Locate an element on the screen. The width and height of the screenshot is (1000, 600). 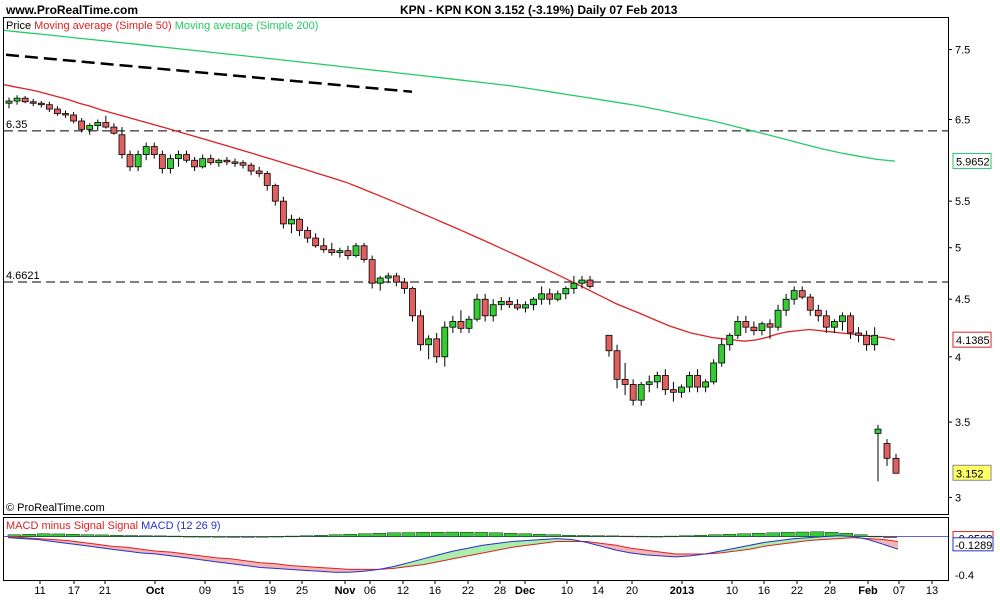
site-name: www.ProRealTime.com is located at coordinates (72, 10).